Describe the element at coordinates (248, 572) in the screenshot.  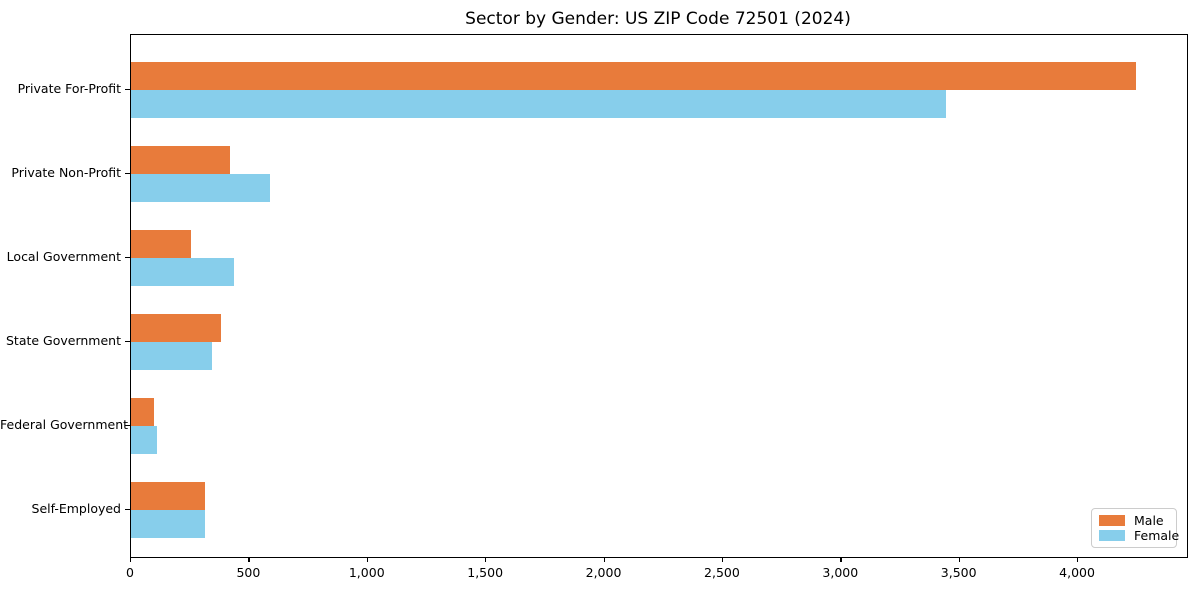
I see `x-tick-label: 500` at that location.